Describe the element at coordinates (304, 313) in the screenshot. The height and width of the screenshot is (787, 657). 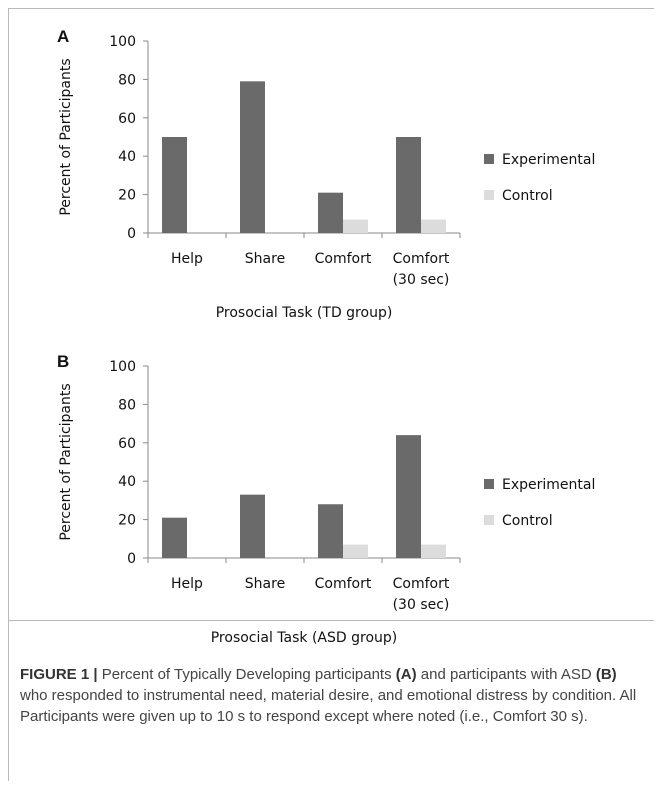
I see `panel-a-x-axis-label: Prosocial Task (TD group)` at that location.